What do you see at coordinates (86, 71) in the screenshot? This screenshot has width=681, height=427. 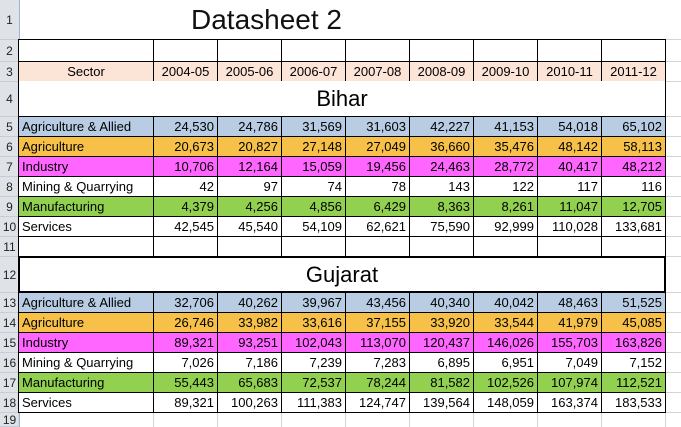 I see `header-sector: Sector` at bounding box center [86, 71].